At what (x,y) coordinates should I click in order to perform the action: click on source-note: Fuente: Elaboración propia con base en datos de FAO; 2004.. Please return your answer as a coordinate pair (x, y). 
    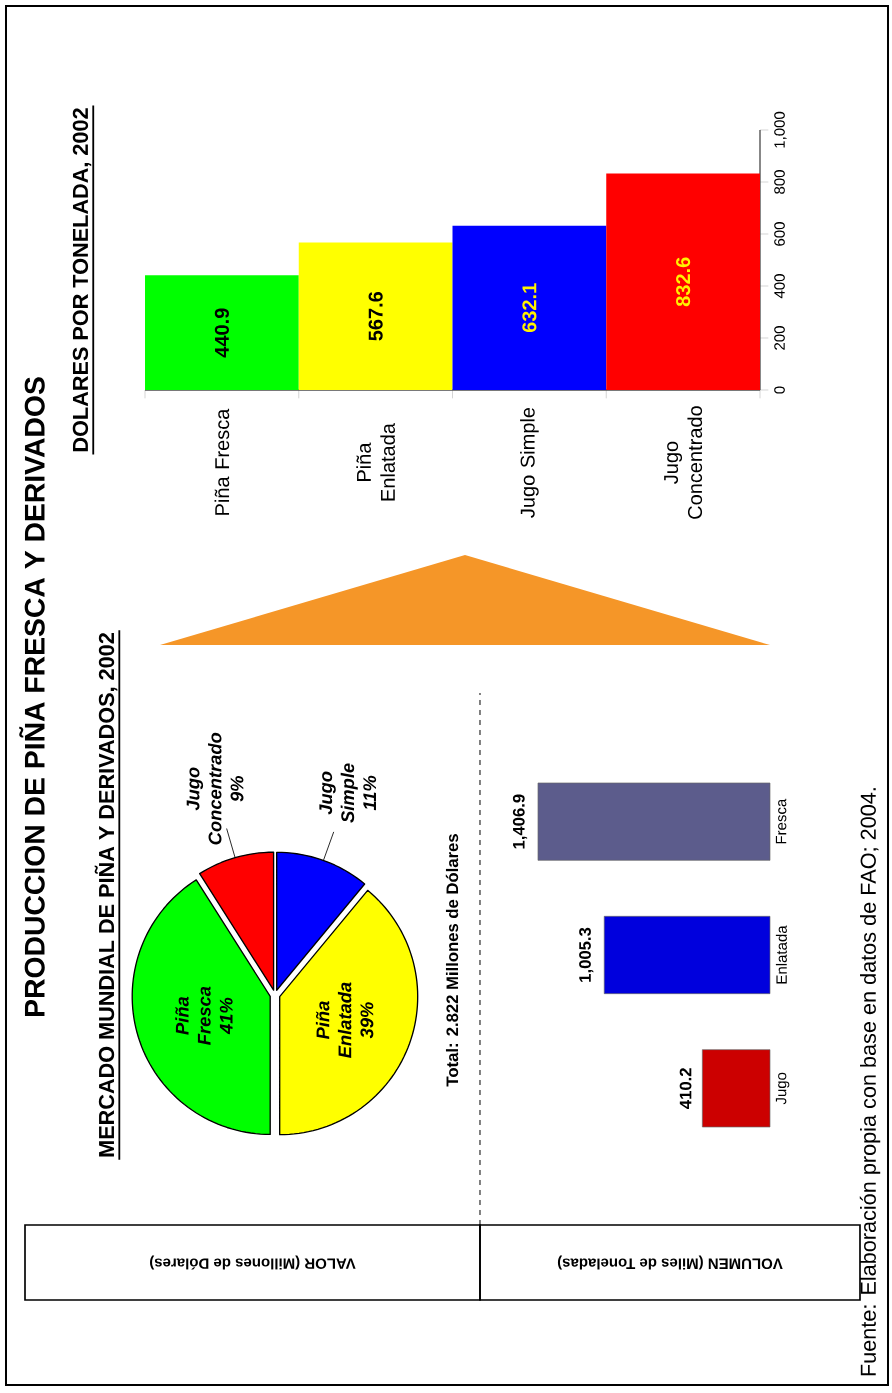
    Looking at the image, I should click on (870, 1082).